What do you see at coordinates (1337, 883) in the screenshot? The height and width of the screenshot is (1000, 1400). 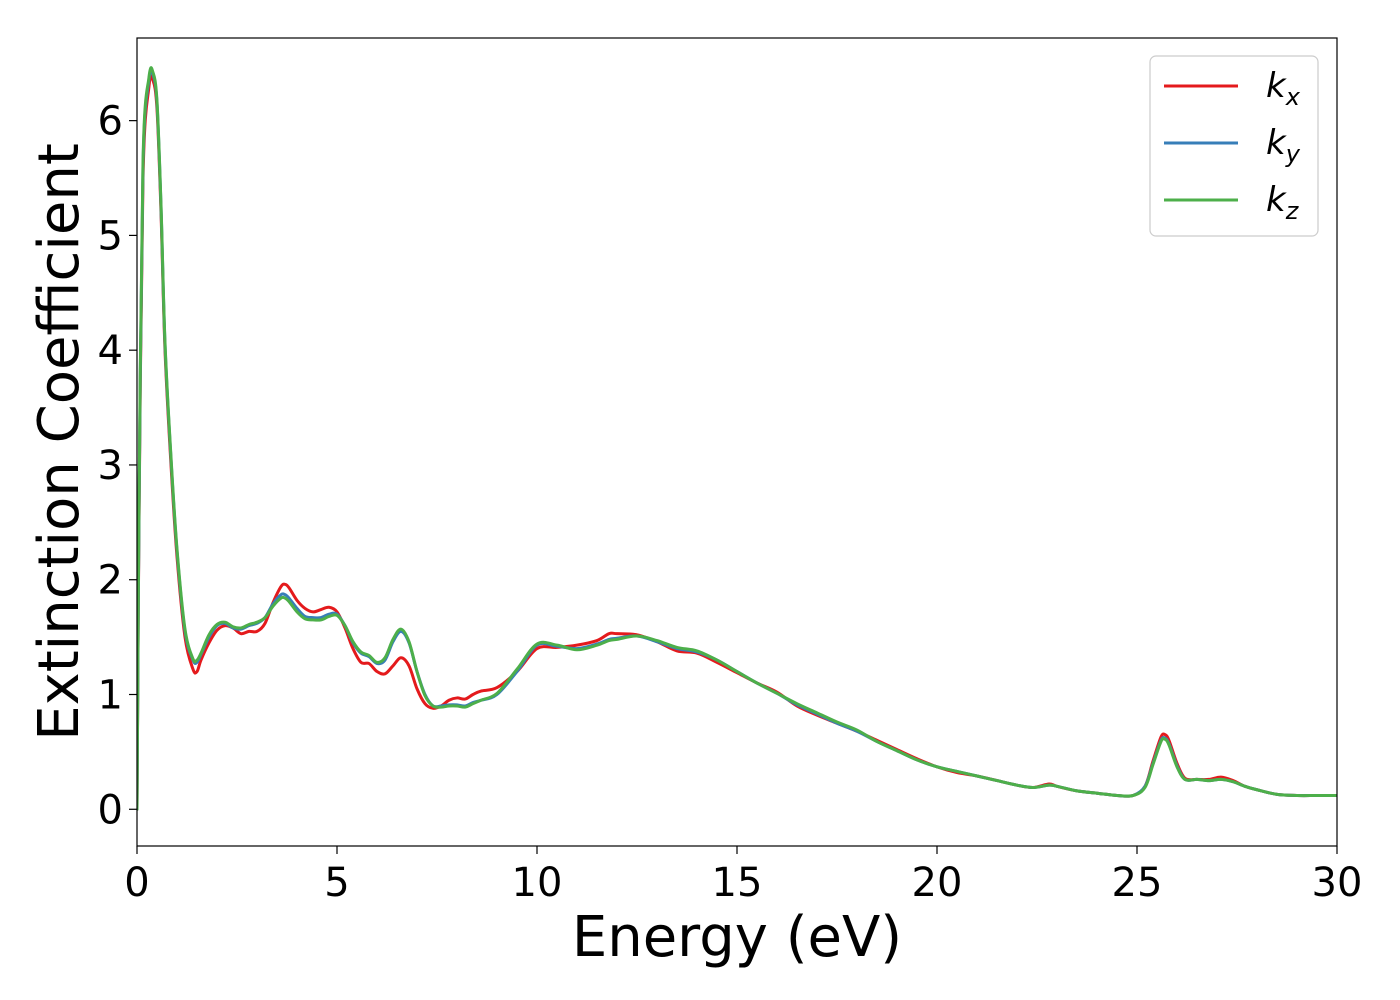 I see `x-tick-label: 30` at bounding box center [1337, 883].